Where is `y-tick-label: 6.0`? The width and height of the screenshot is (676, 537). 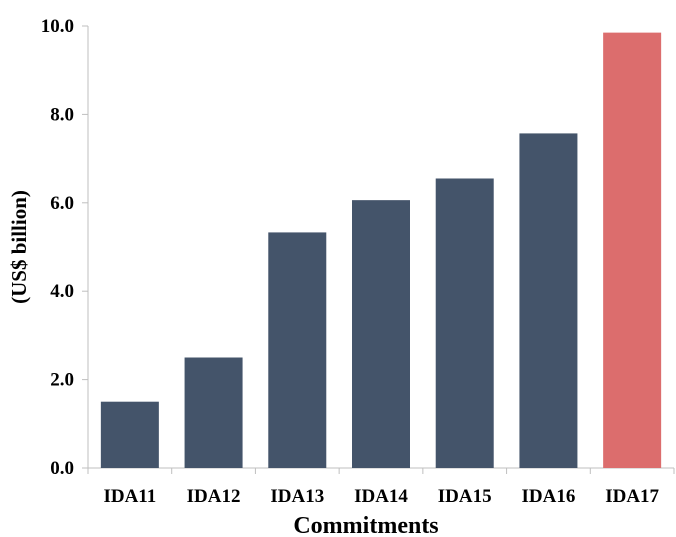 y-tick-label: 6.0 is located at coordinates (62, 203).